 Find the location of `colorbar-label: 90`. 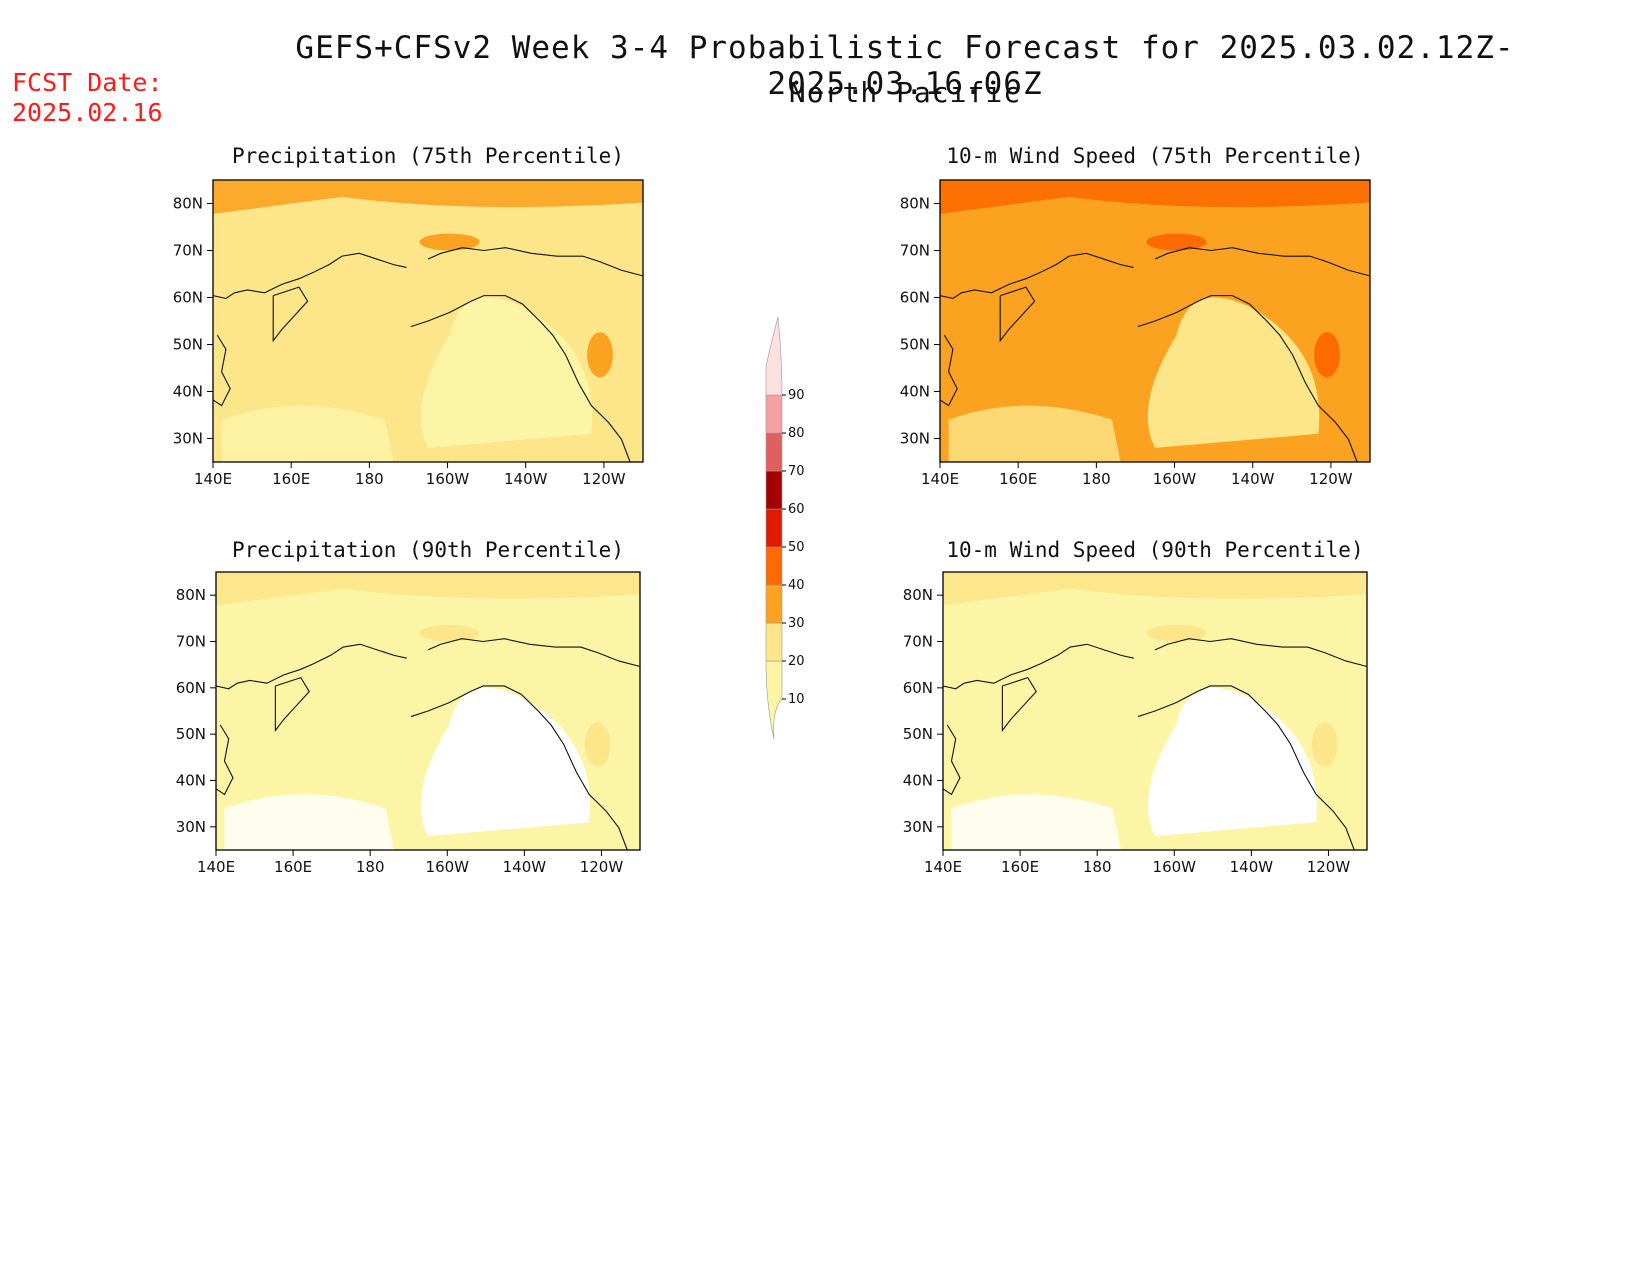

colorbar-label: 90 is located at coordinates (796, 395).